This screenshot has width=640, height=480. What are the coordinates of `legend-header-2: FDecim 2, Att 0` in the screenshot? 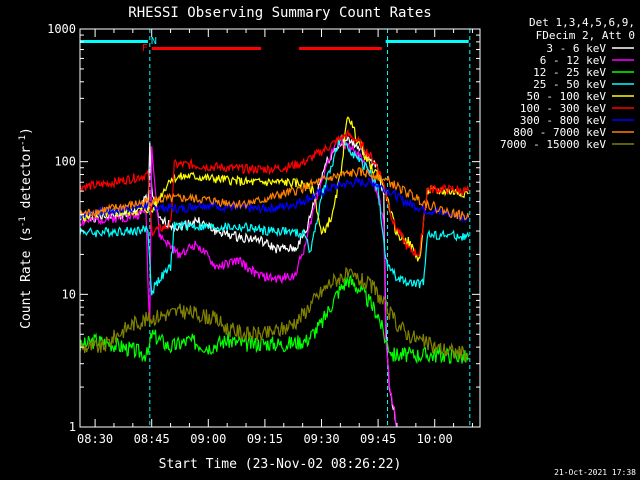 It's located at (585, 35).